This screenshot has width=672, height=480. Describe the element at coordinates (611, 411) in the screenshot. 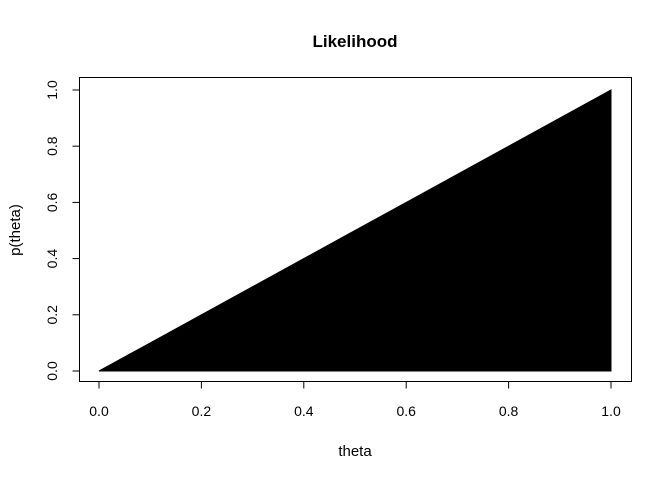

I see `x-tick-label: 1.0` at that location.